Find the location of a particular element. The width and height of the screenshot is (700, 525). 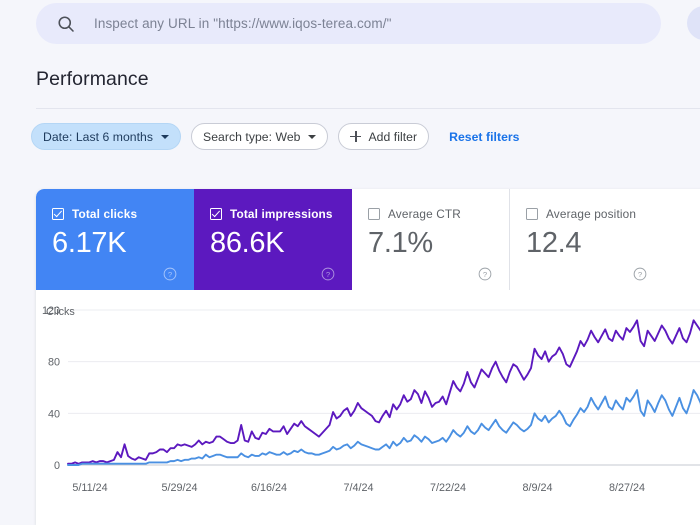

metric-label: Average position is located at coordinates (591, 214).